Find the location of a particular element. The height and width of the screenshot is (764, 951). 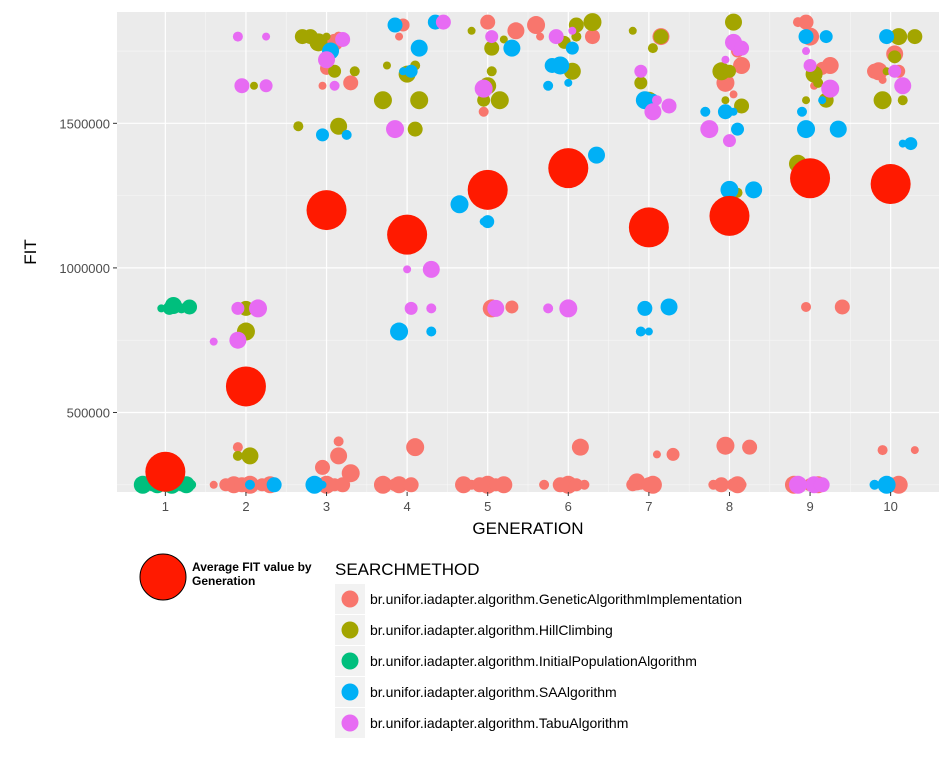

x-tick-label: 5 is located at coordinates (487, 506).